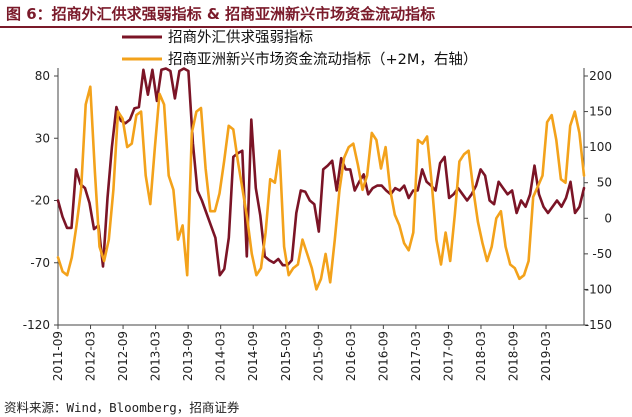 The height and width of the screenshot is (417, 632). I want to click on right-tick-label: 0, so click(608, 218).